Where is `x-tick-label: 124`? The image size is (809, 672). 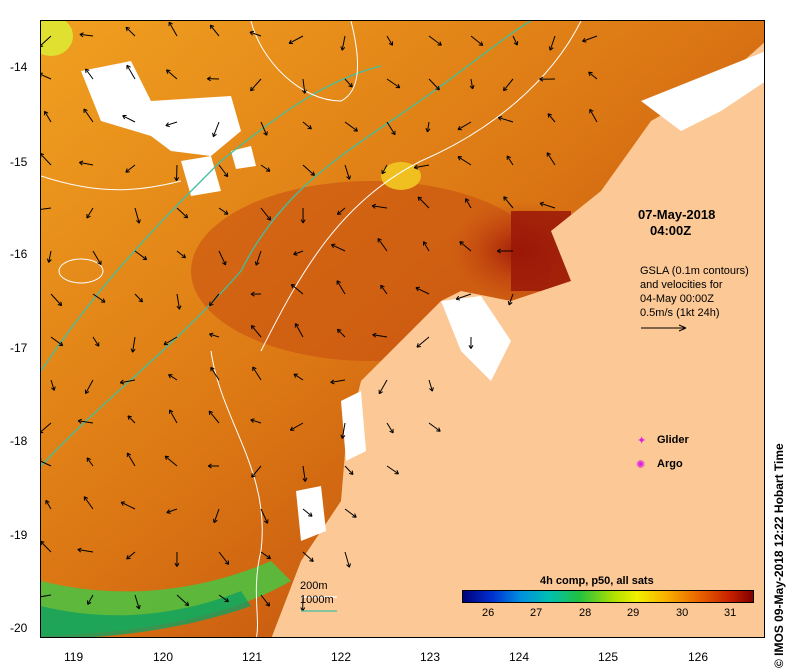 x-tick-label: 124 is located at coordinates (519, 657).